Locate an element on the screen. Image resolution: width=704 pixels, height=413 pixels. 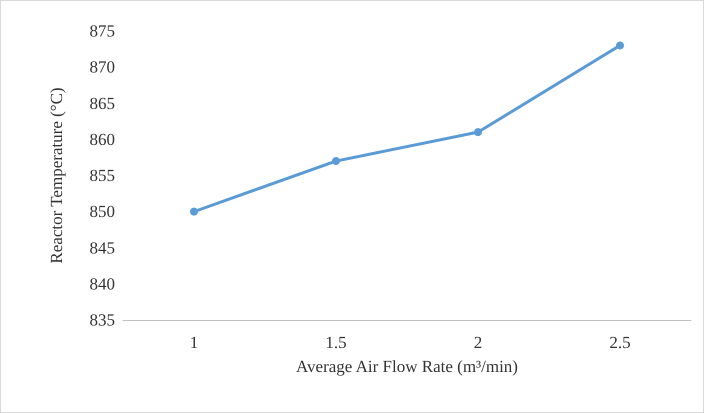
x-tick-label: 1.5 is located at coordinates (336, 342).